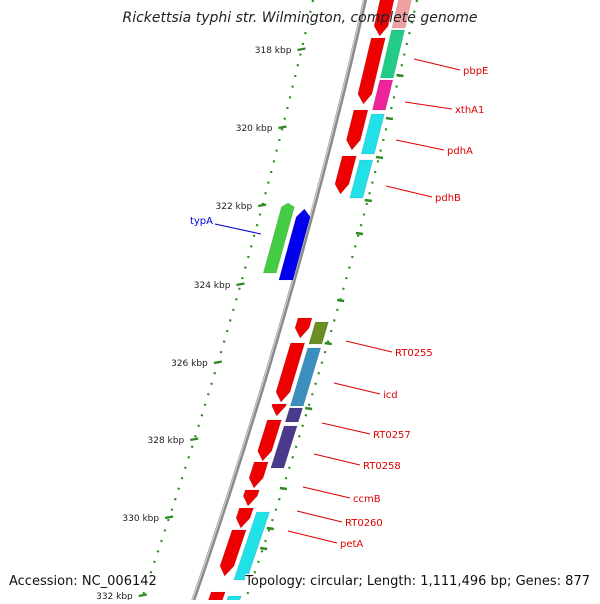  What do you see at coordinates (475, 71) in the screenshot?
I see `gene-label-pbpe: pbpE` at bounding box center [475, 71].